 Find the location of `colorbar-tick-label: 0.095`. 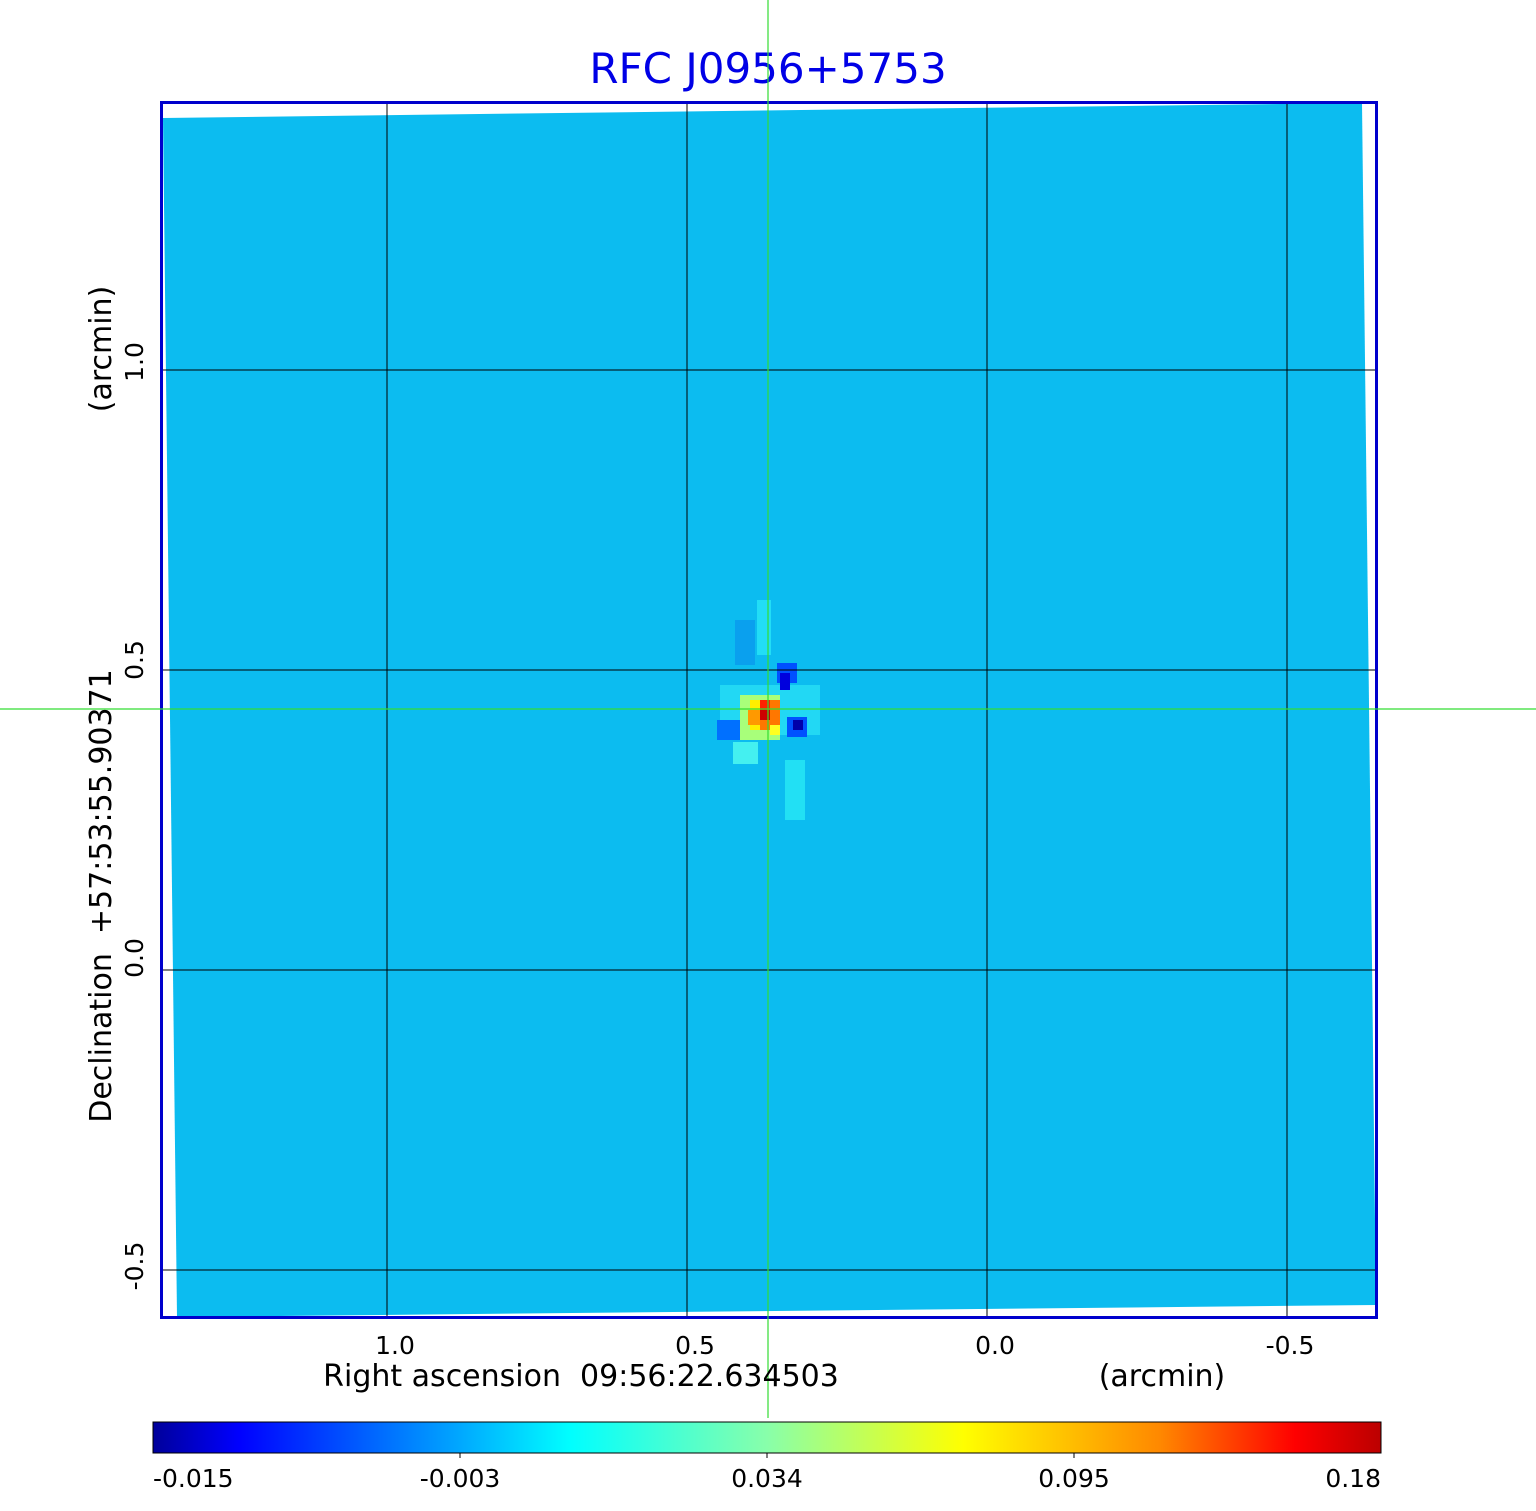

colorbar-tick-label: 0.095 is located at coordinates (1074, 1478).